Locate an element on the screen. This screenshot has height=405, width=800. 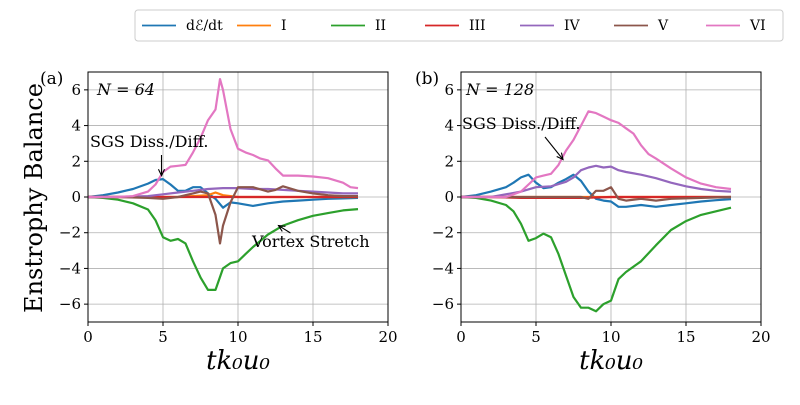
panel-a-label: (a) is located at coordinates (51, 79).